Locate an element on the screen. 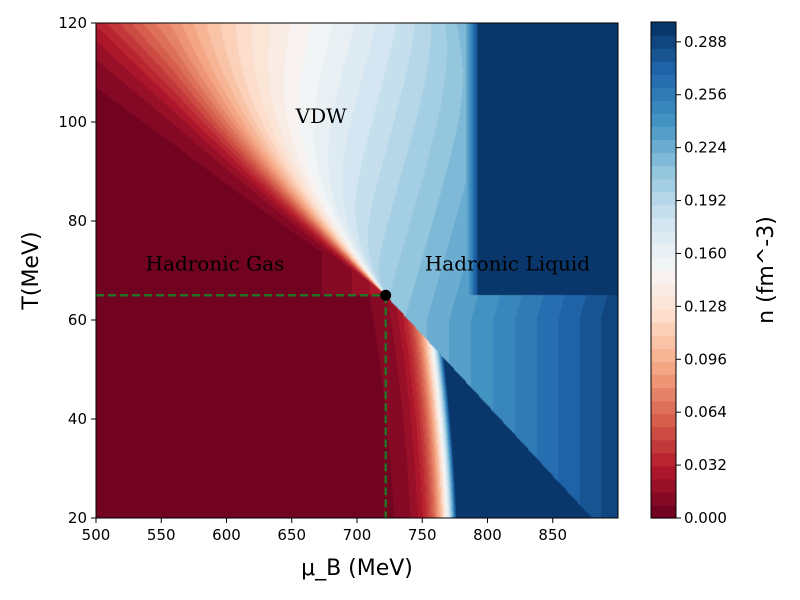 Image resolution: width=800 pixels, height=600 pixels. y-tick-label: 20 is located at coordinates (77, 518).